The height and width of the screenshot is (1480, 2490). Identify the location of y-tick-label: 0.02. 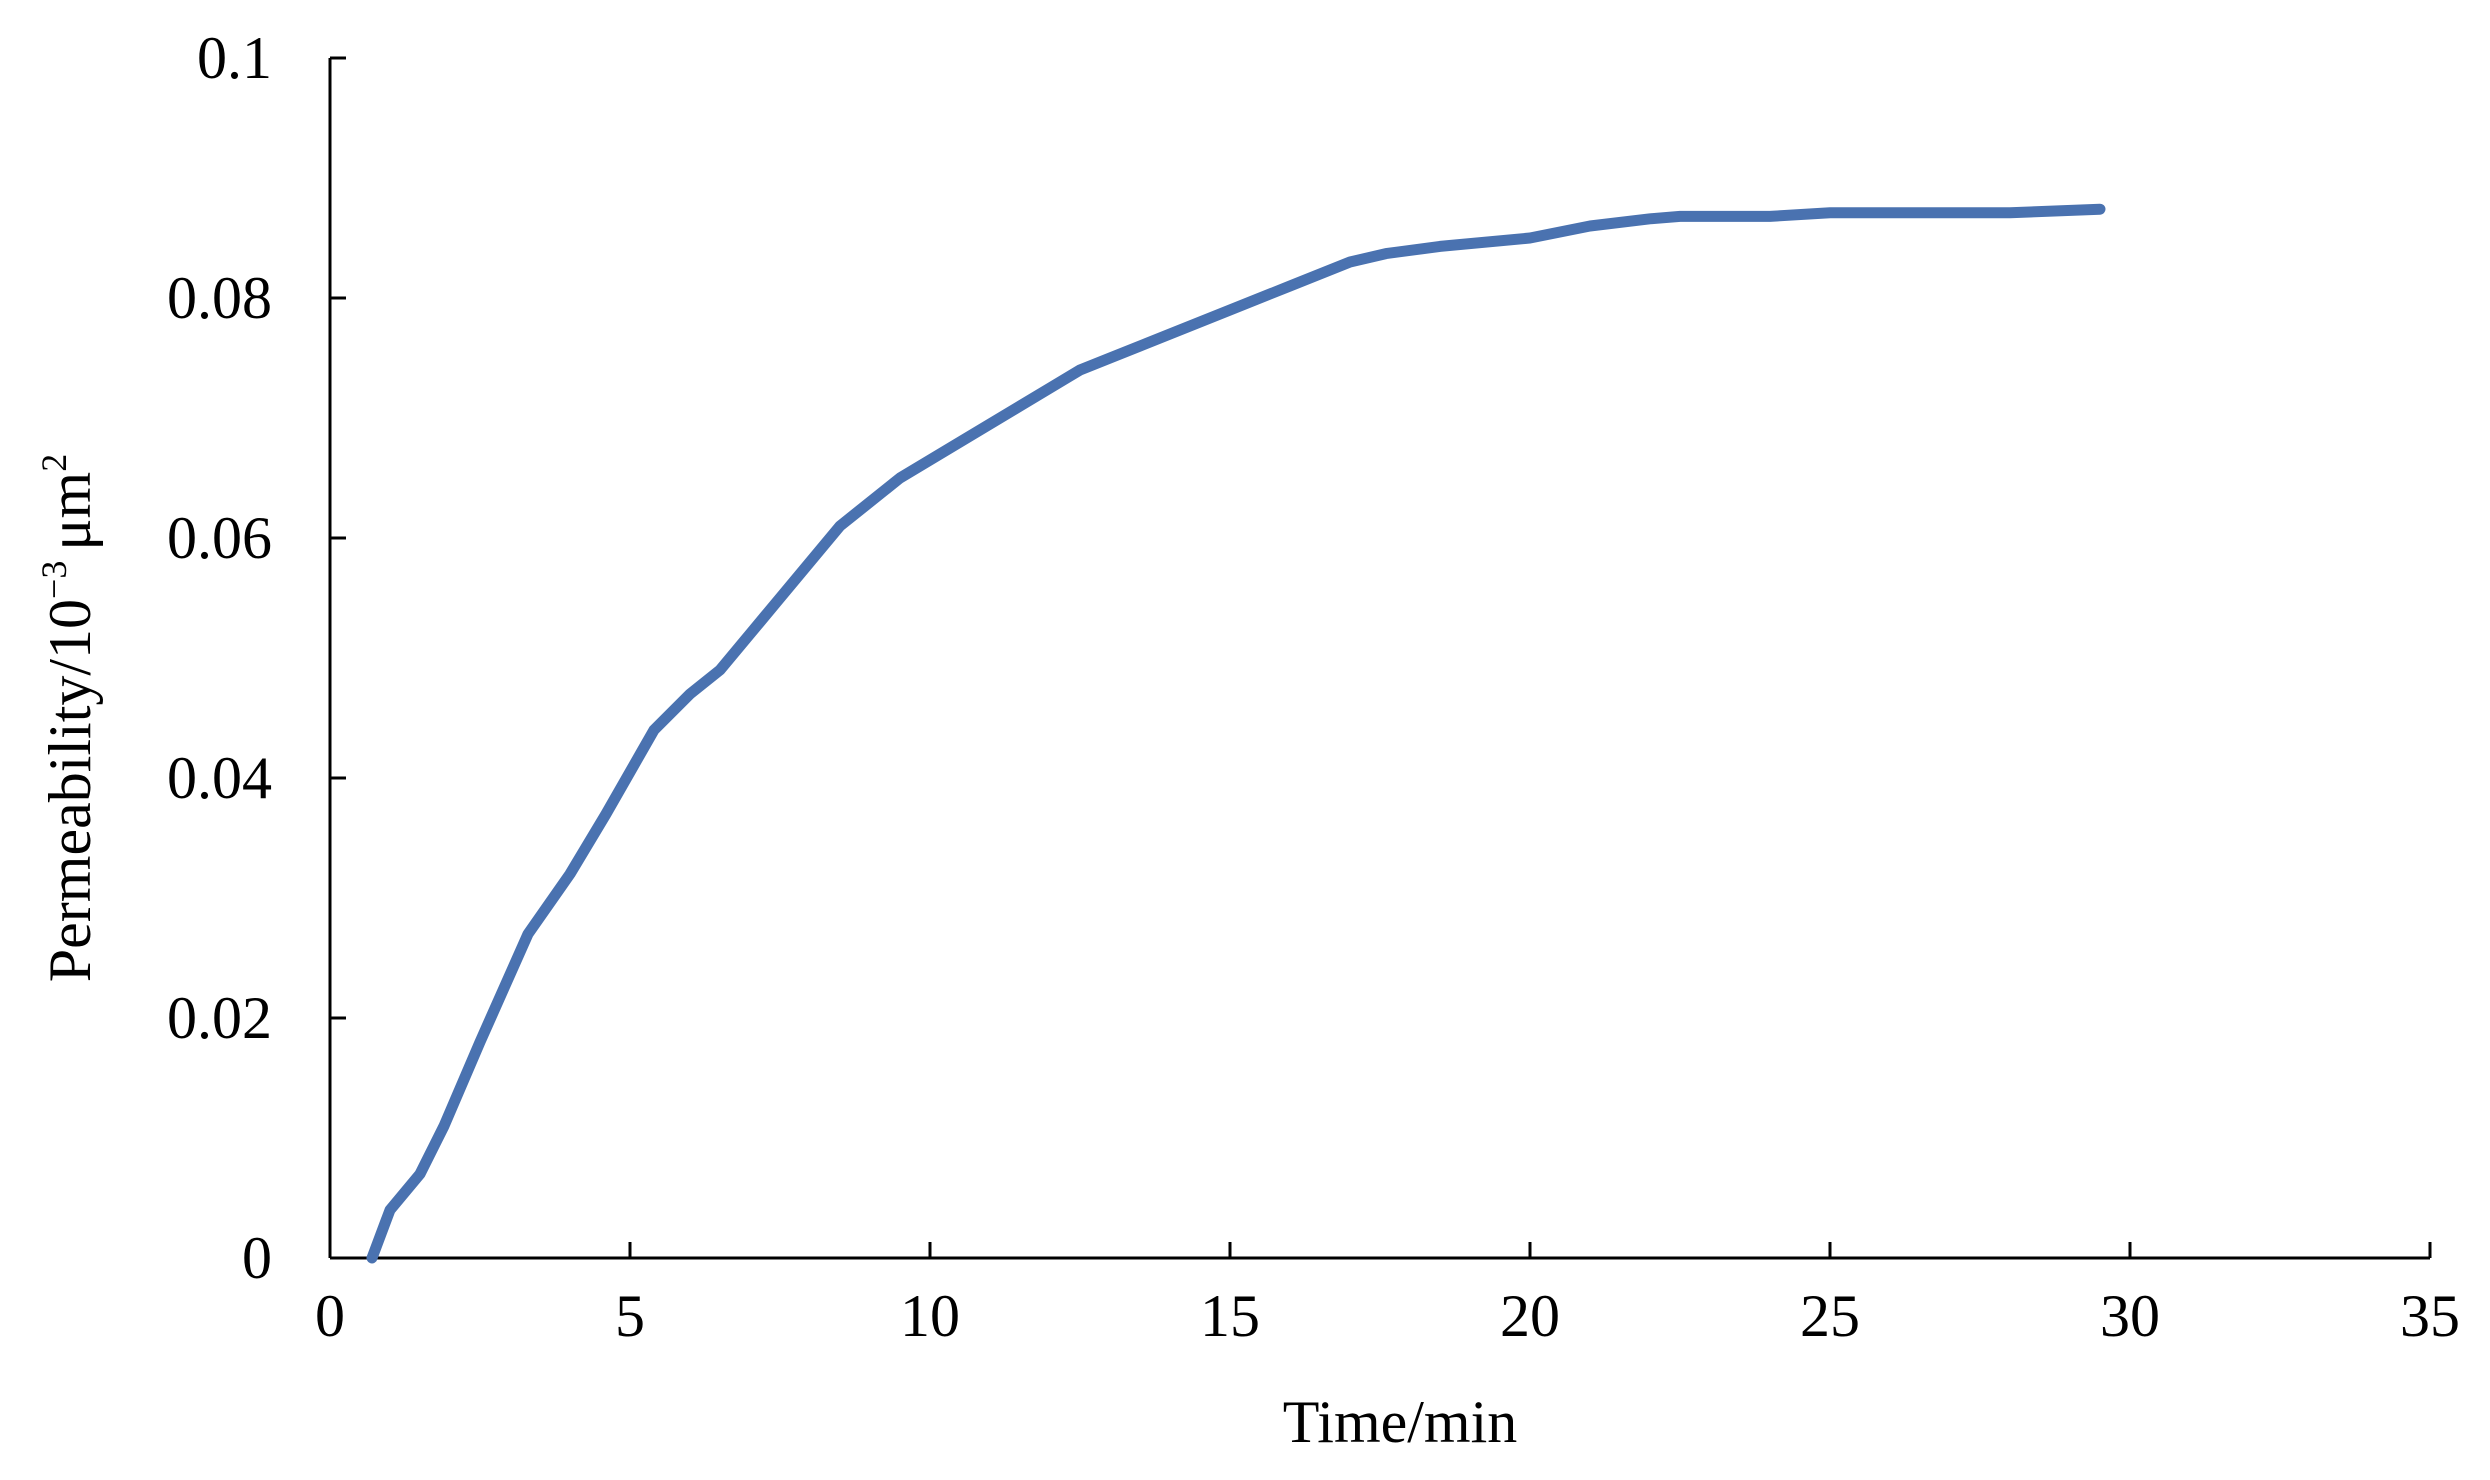
(219, 1018).